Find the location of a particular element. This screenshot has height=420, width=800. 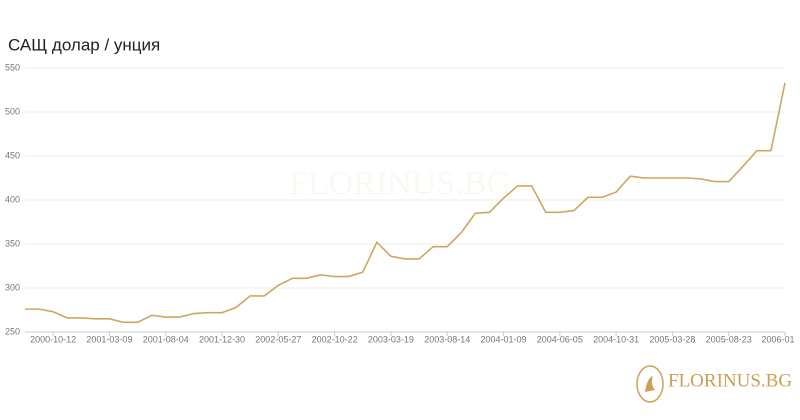

watermark: FLORINUS.BG is located at coordinates (400, 183).